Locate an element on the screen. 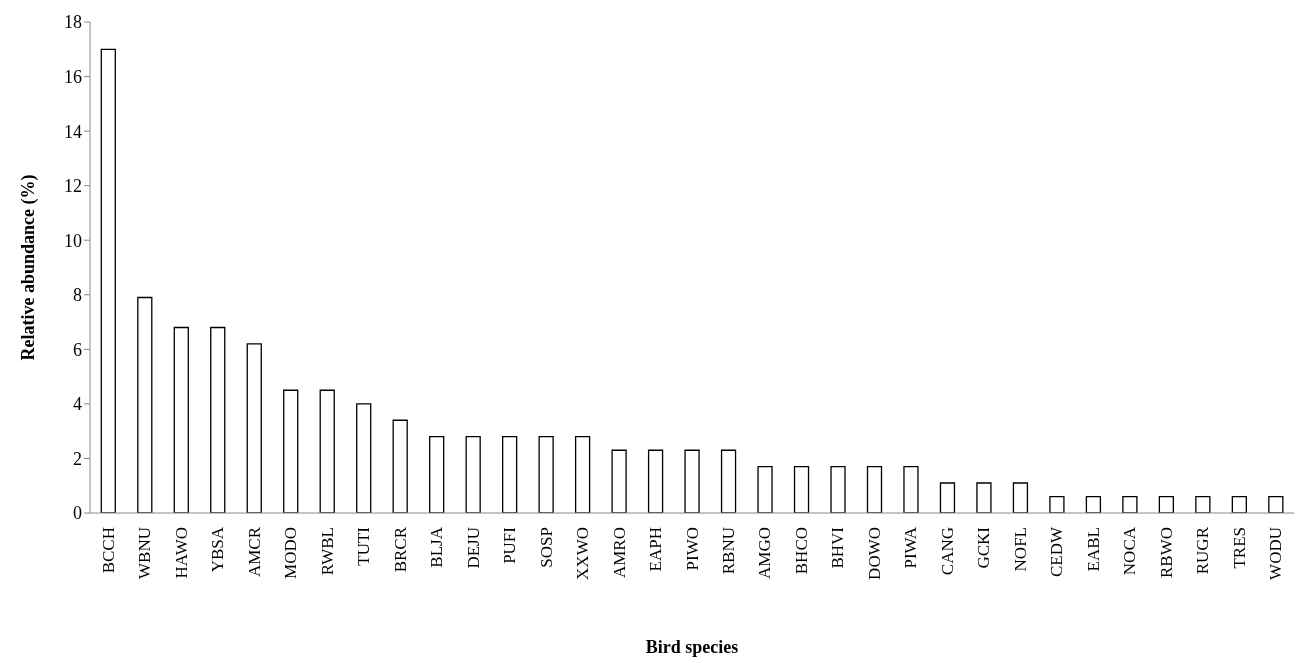  y-tick-label: 0 is located at coordinates (77, 513).